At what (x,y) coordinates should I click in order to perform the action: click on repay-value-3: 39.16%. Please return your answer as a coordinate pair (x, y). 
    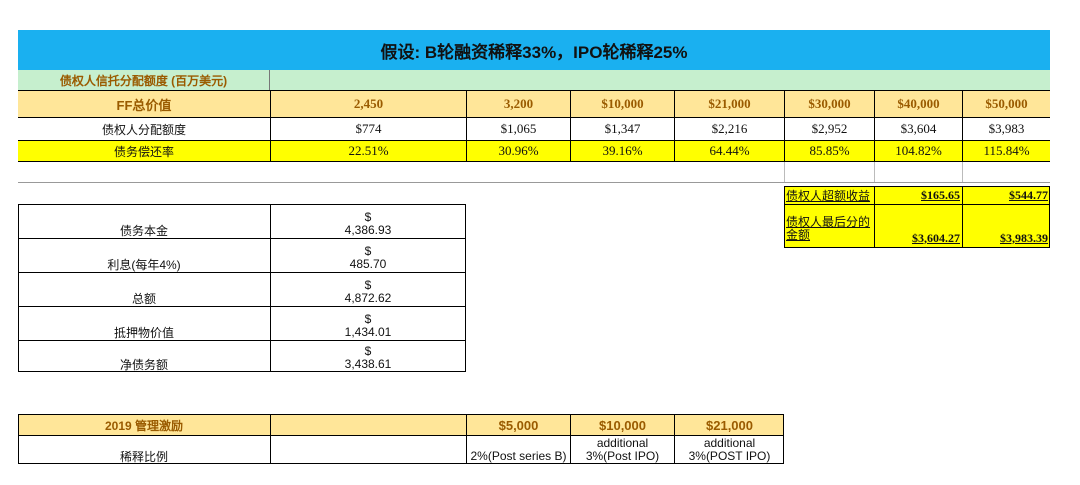
    Looking at the image, I should click on (622, 151).